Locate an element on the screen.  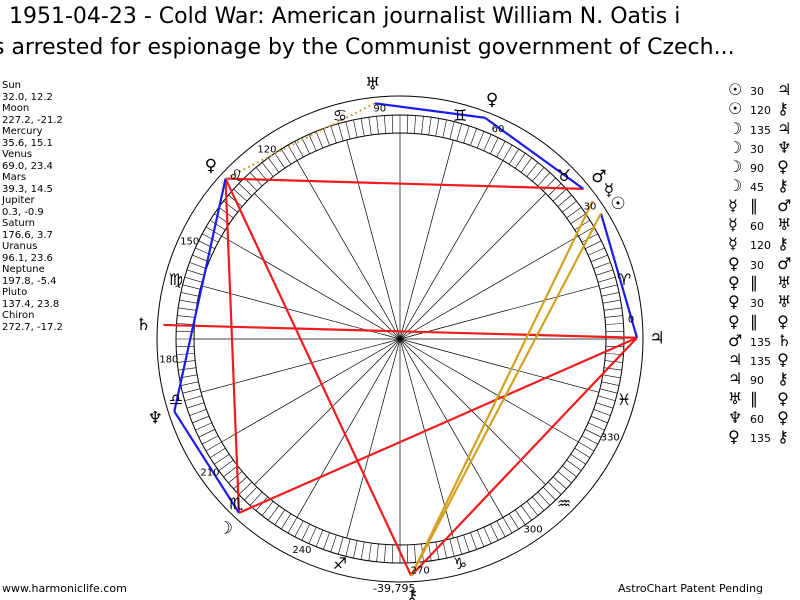
aspect-angle: 120 is located at coordinates (760, 111).